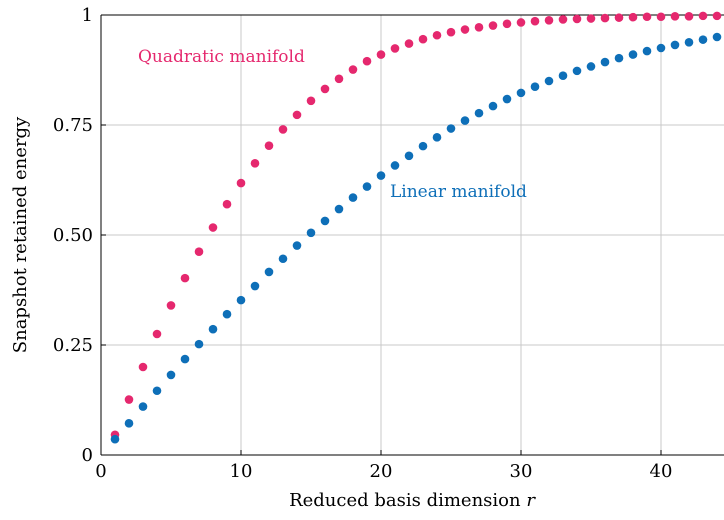  I want to click on x-axis-label-text: Reduced basis dimension, so click(405, 500).